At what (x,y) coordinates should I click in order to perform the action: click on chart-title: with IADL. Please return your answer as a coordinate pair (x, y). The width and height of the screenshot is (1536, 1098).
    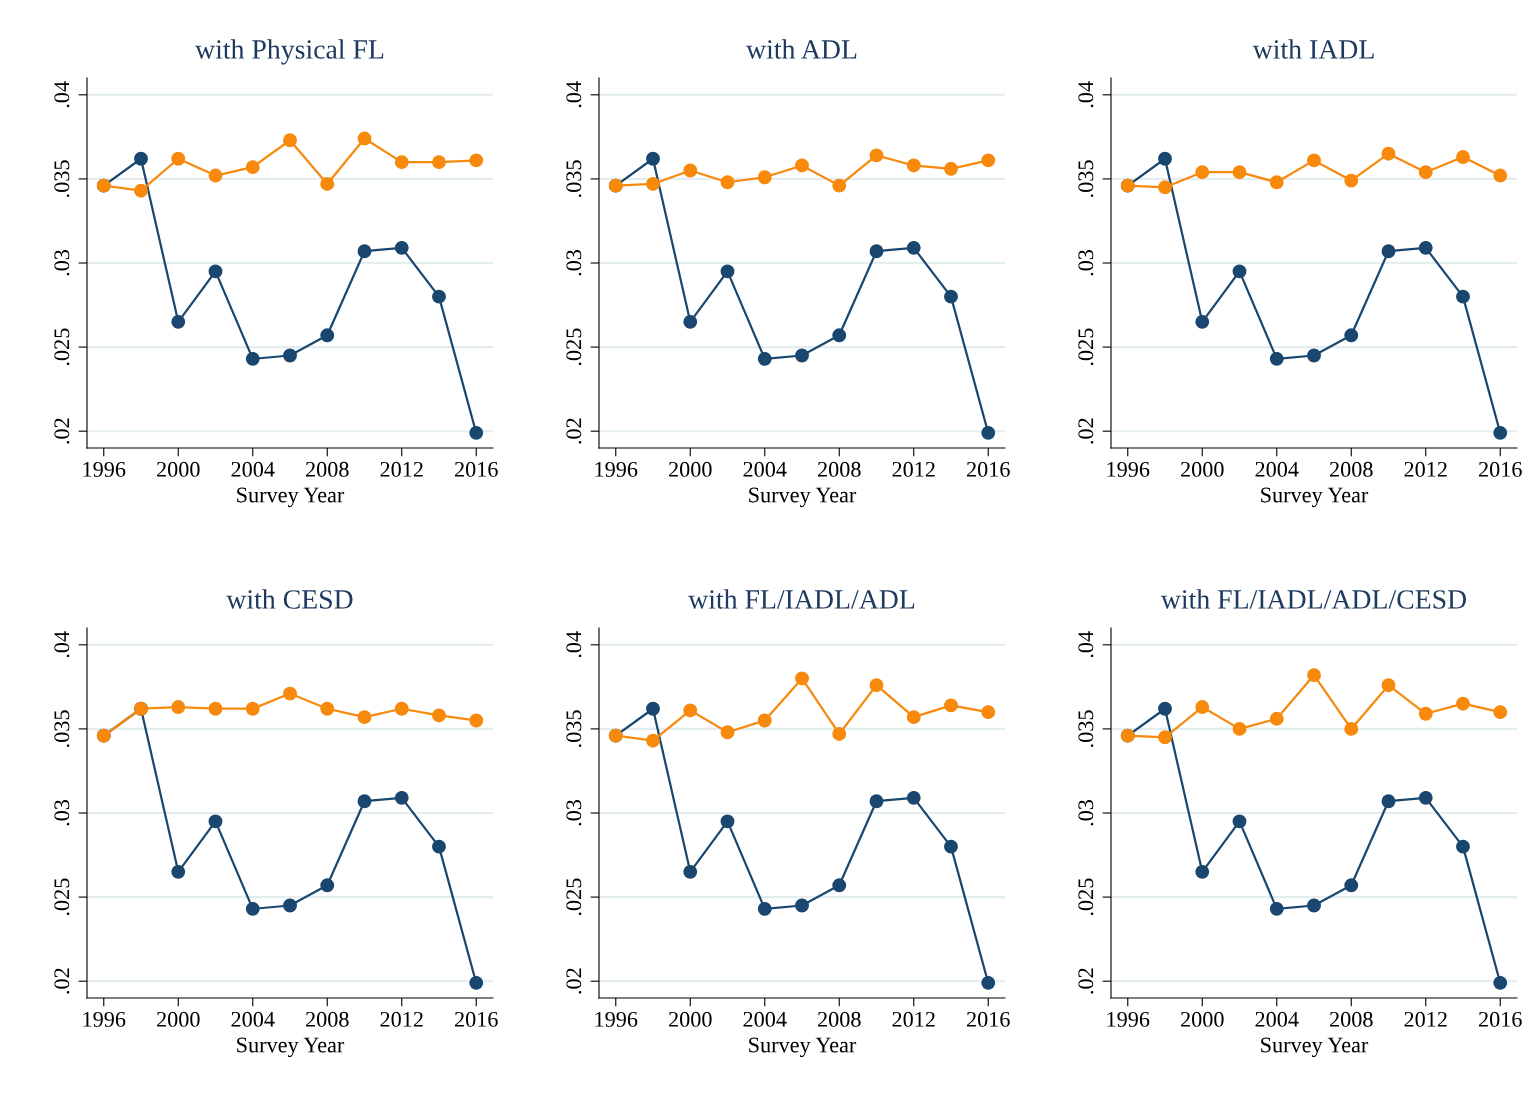
    Looking at the image, I should click on (1313, 49).